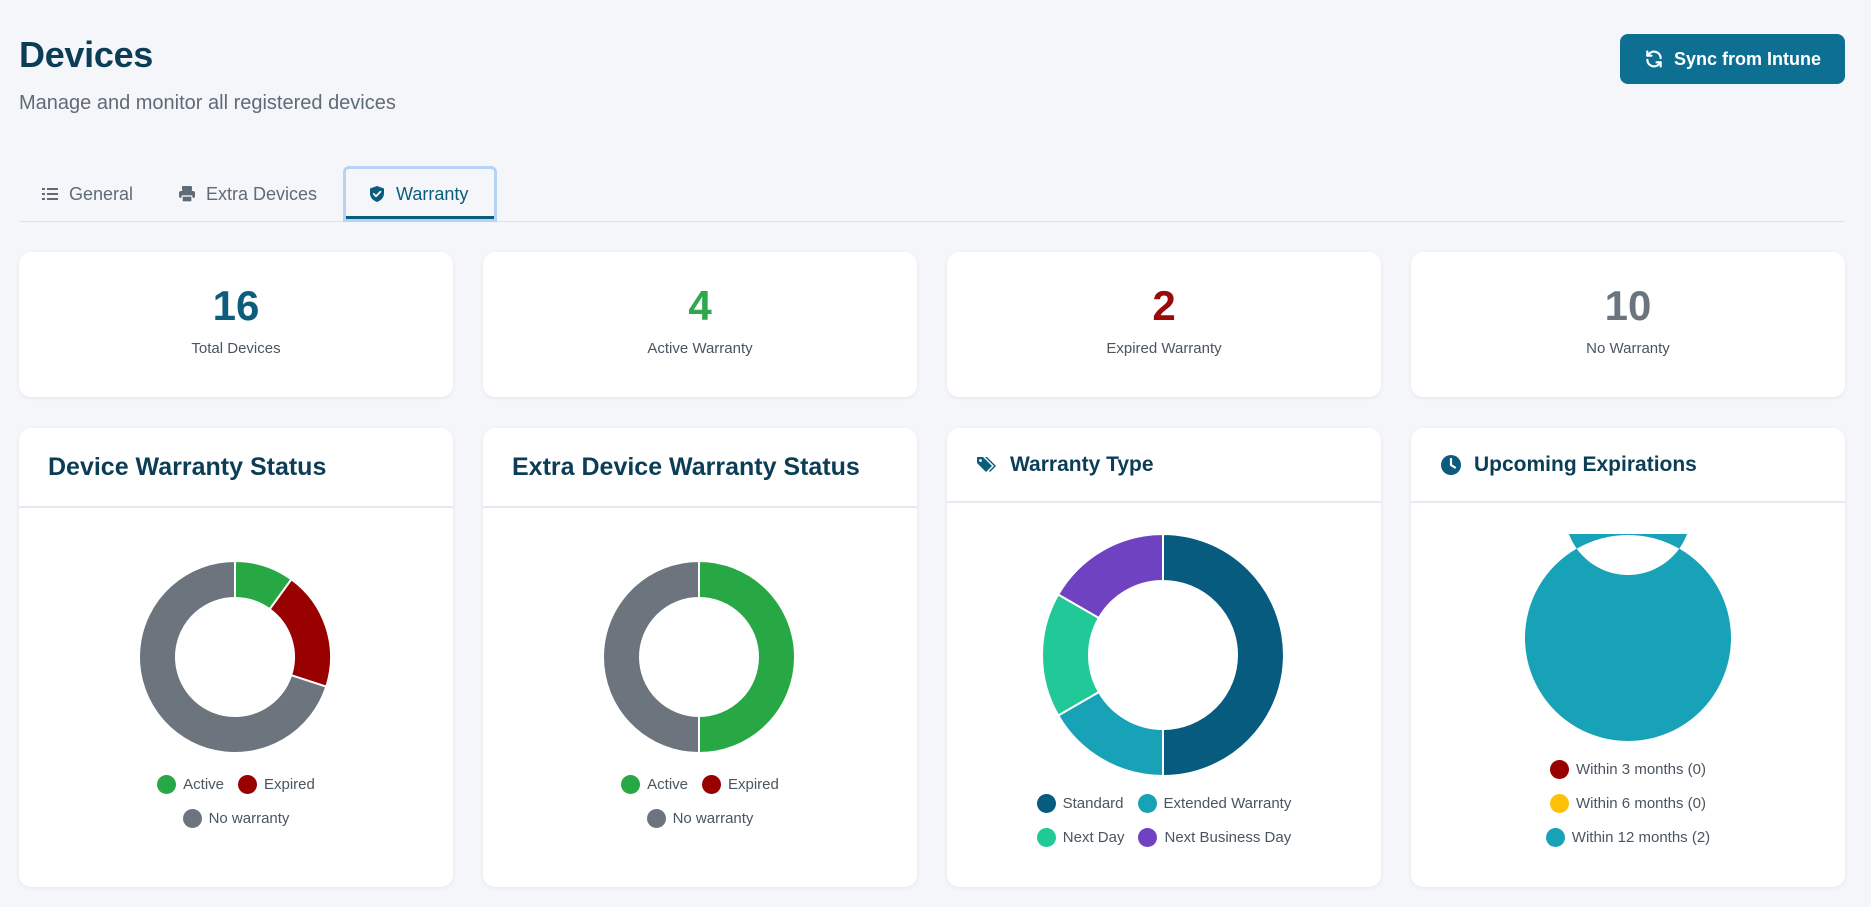 The width and height of the screenshot is (1871, 907). What do you see at coordinates (1093, 837) in the screenshot?
I see `legend-label: Next Day` at bounding box center [1093, 837].